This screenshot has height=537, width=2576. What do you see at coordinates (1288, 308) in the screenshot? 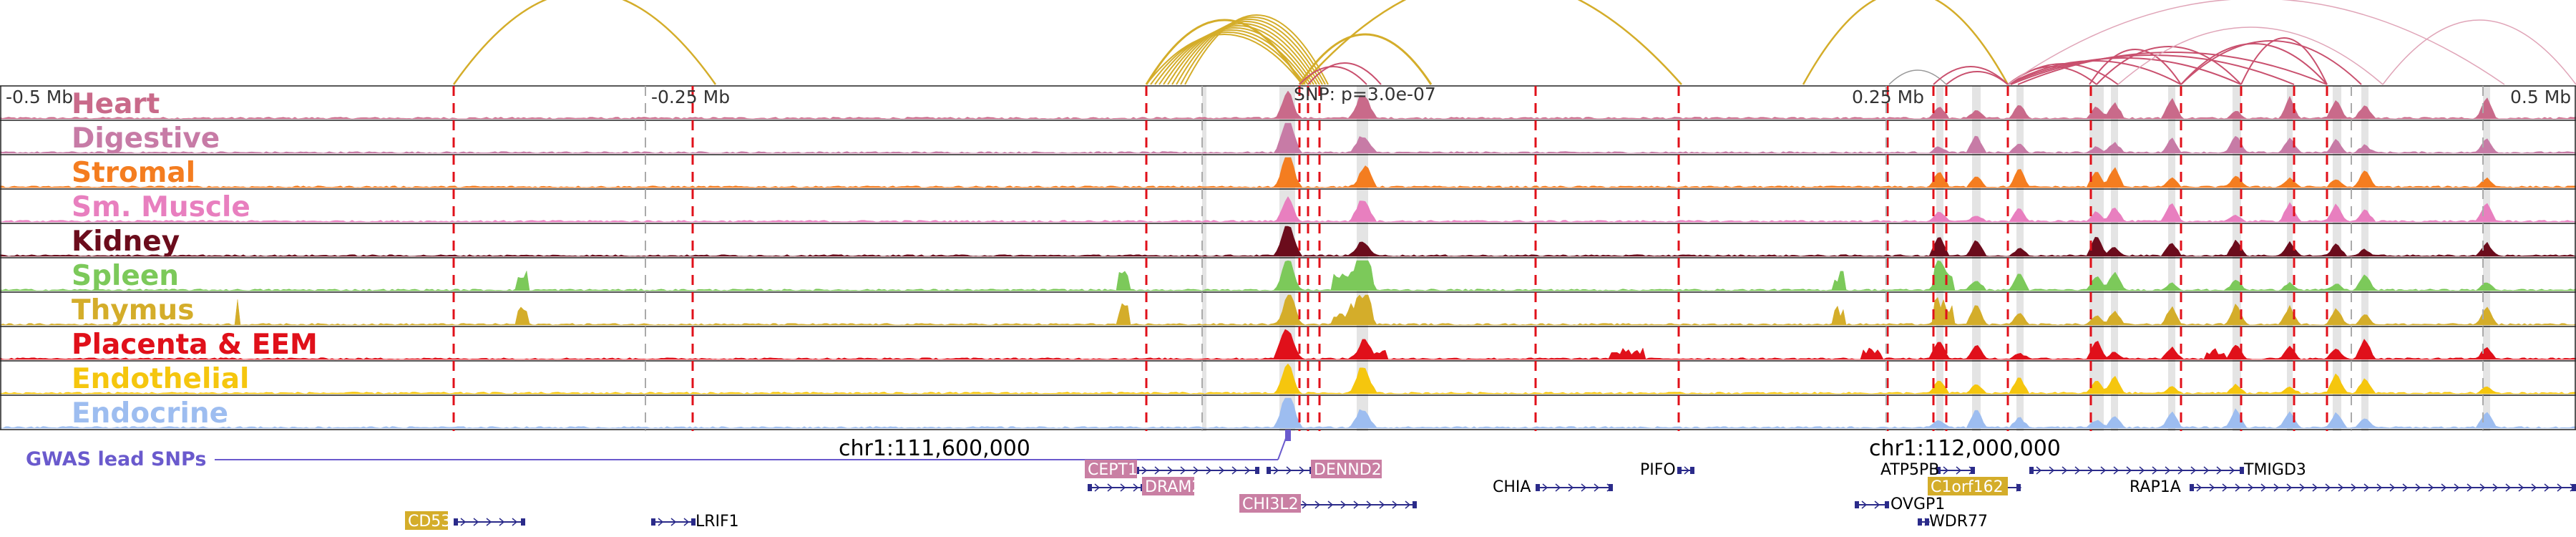
I see `track-thymus` at bounding box center [1288, 308].